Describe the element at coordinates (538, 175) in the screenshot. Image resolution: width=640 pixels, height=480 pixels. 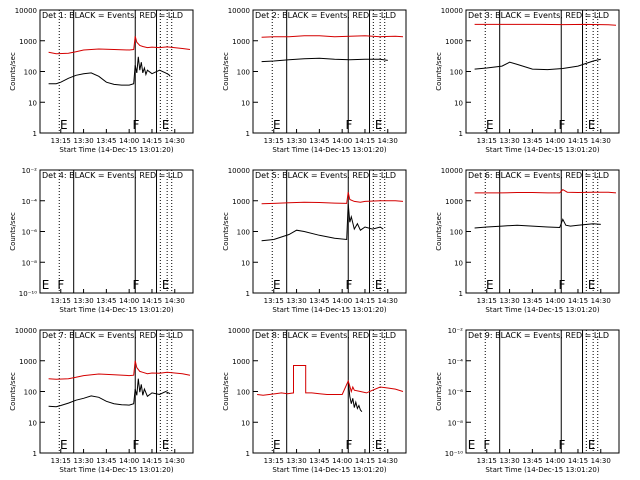
I see `panel-title: Det 6: BLACK = Events, RED = LLD` at that location.